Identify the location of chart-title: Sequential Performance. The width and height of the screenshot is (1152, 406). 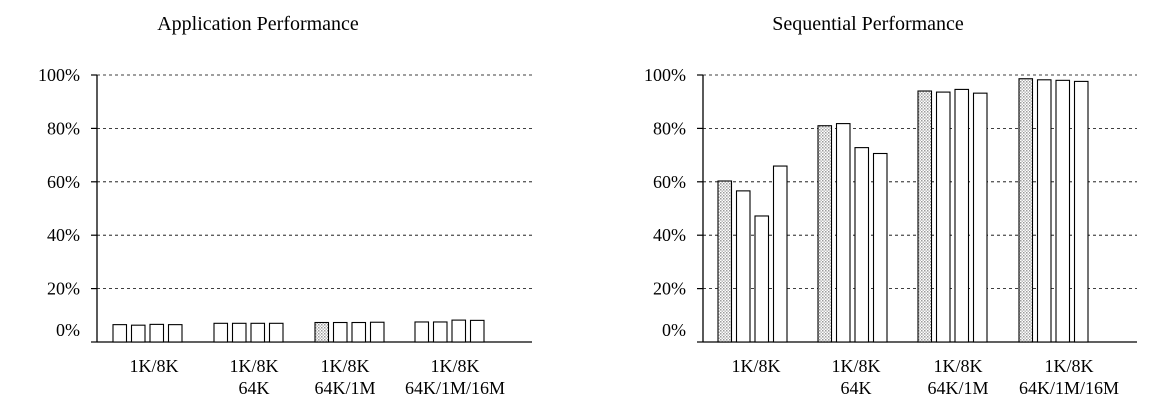
(868, 24).